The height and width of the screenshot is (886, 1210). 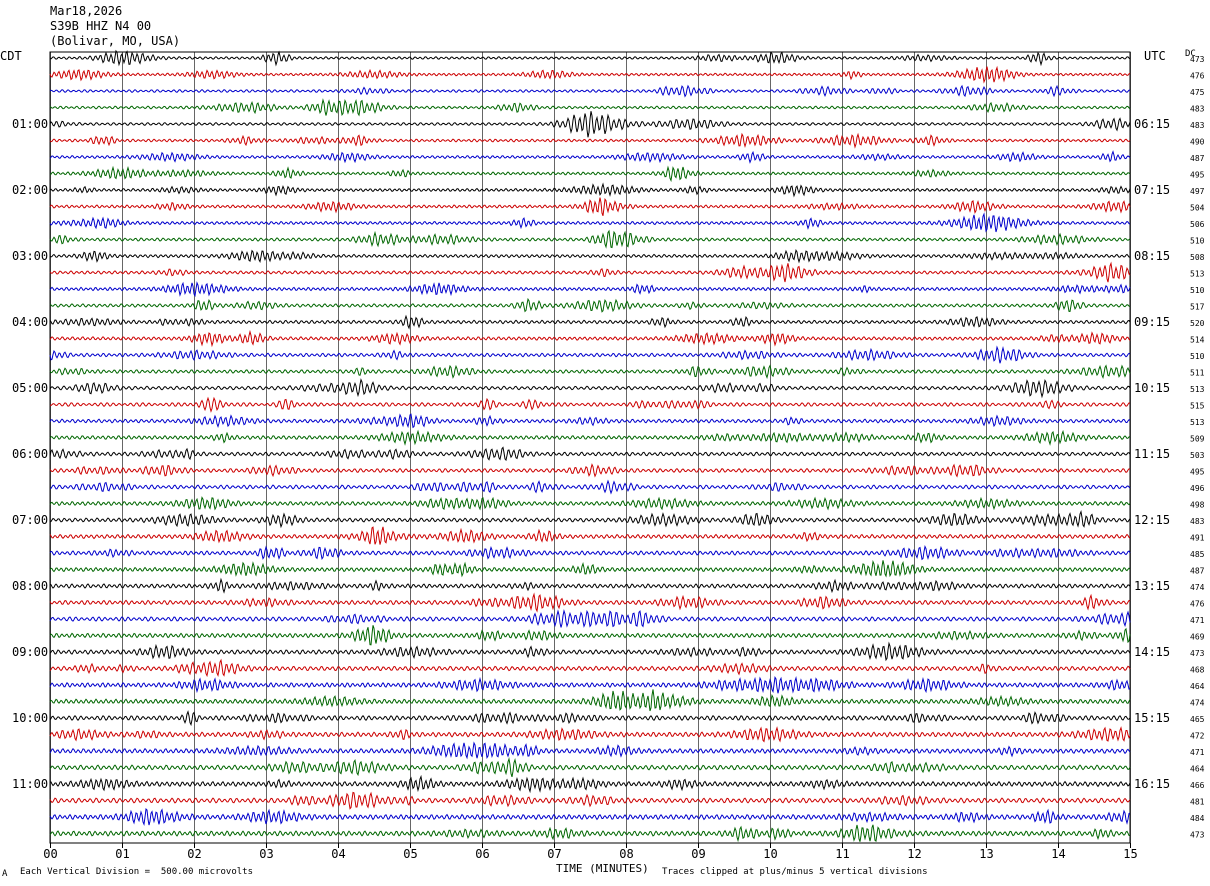 What do you see at coordinates (30, 784) in the screenshot?
I see `left-hour-label: 11:00` at bounding box center [30, 784].